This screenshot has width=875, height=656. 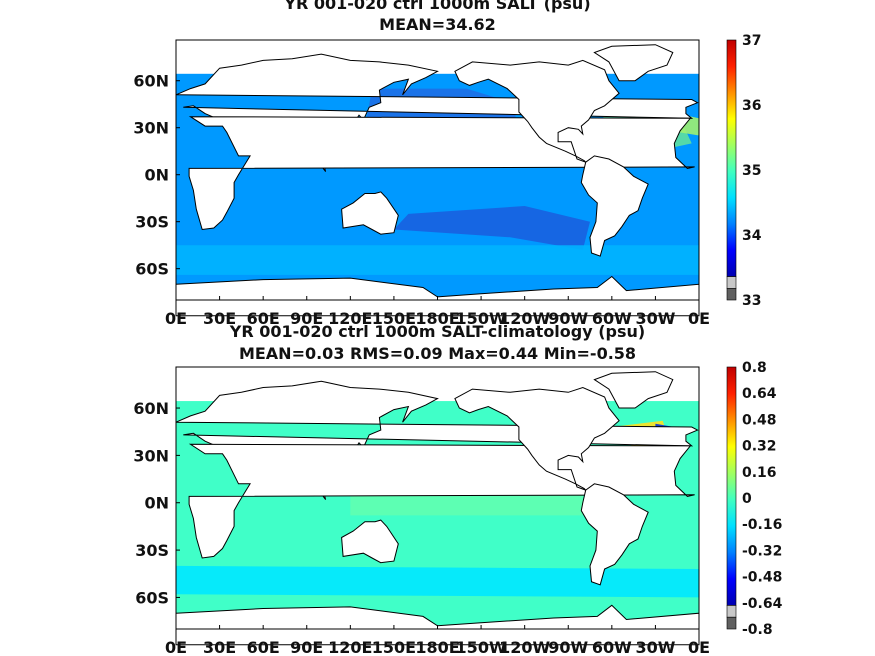 What do you see at coordinates (759, 394) in the screenshot?
I see `colorbar-tick-label: 0.64` at bounding box center [759, 394].